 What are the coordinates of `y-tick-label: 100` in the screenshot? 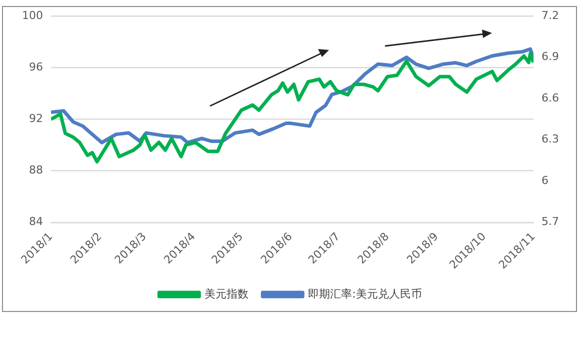 It's located at (32, 15).